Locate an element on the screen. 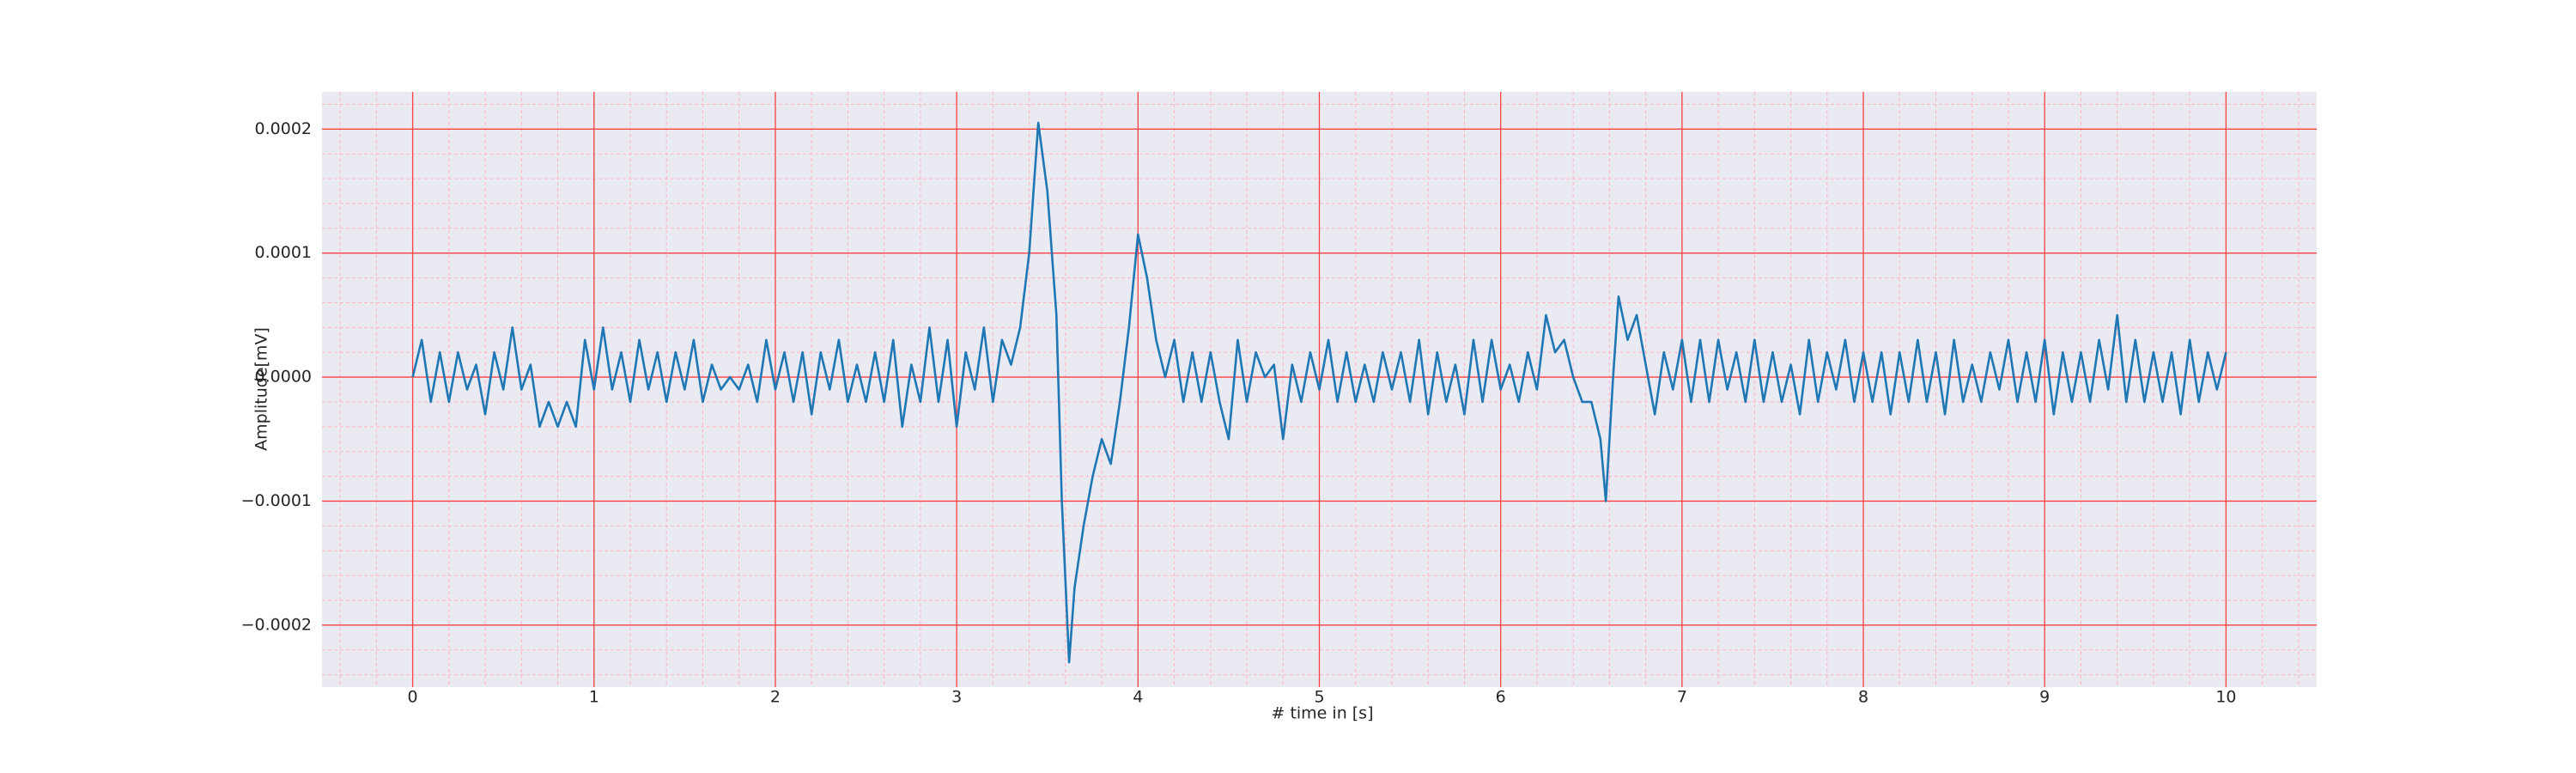  y-tick-label: 0.0002 is located at coordinates (283, 128).